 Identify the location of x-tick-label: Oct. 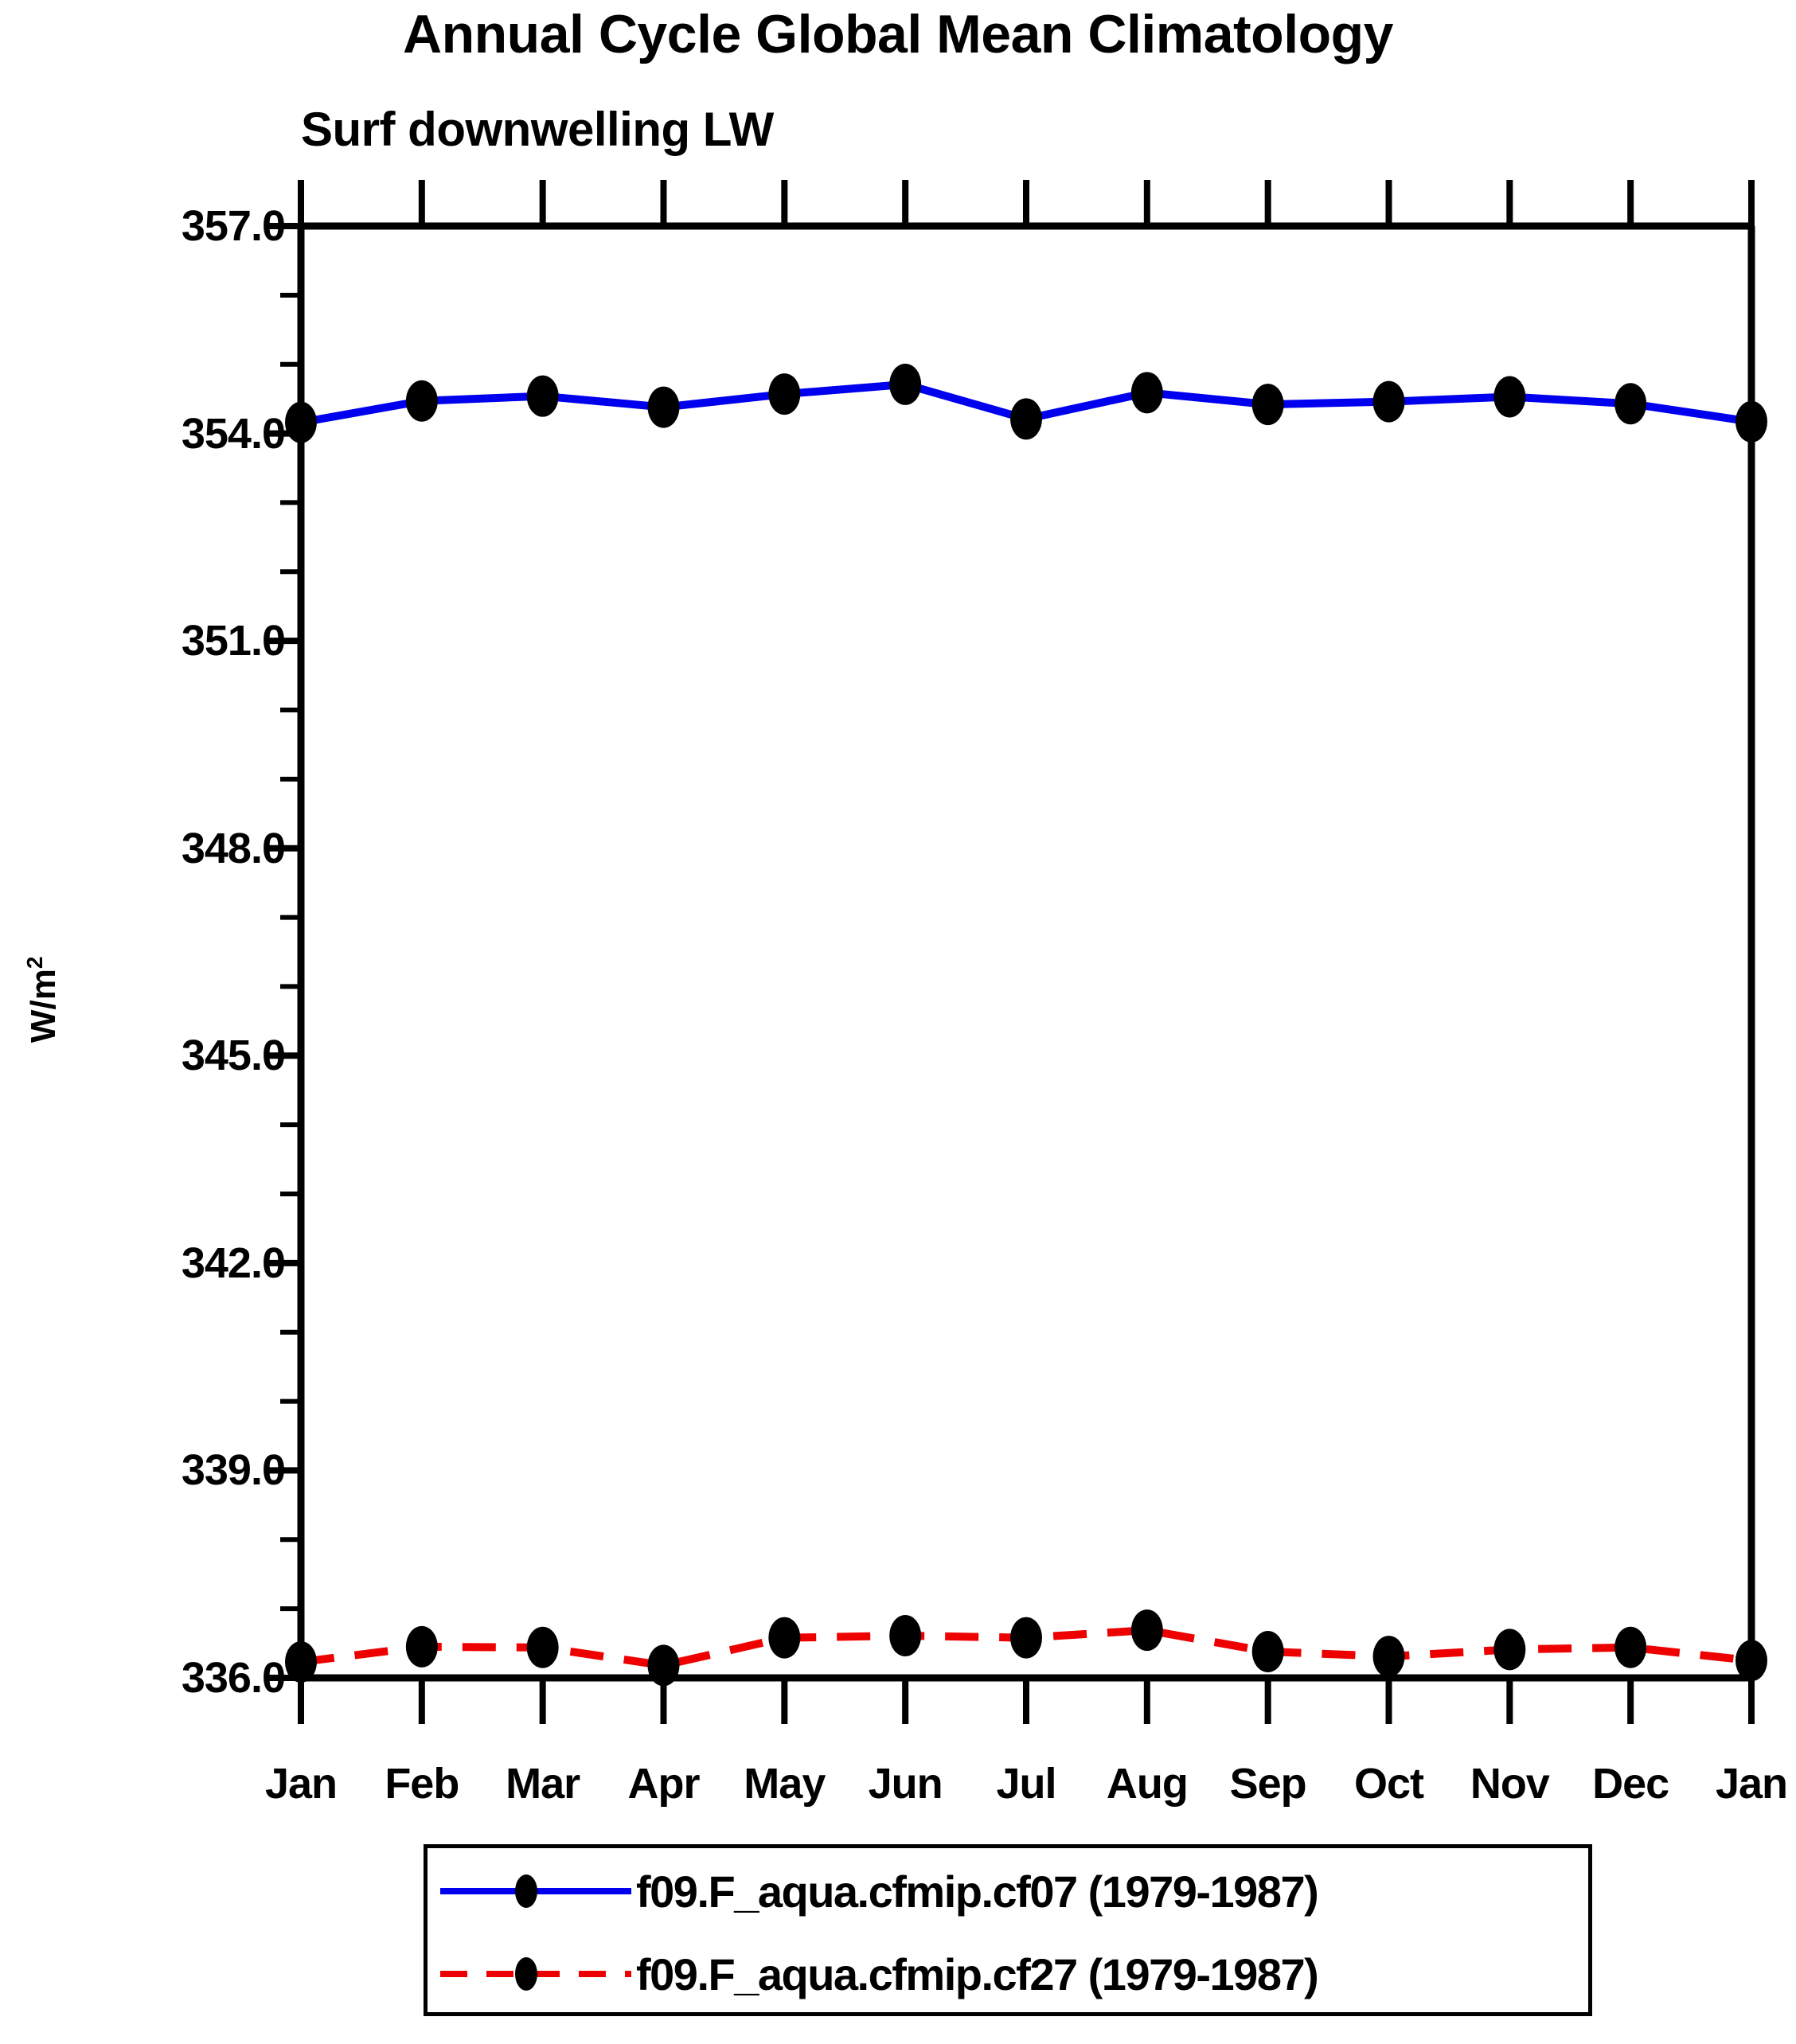
(1388, 1784).